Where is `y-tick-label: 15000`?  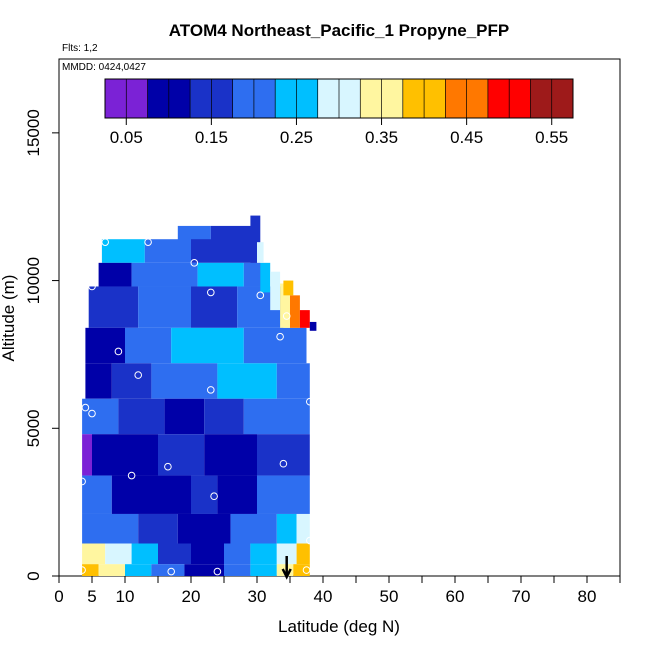
y-tick-label: 15000 is located at coordinates (33, 132).